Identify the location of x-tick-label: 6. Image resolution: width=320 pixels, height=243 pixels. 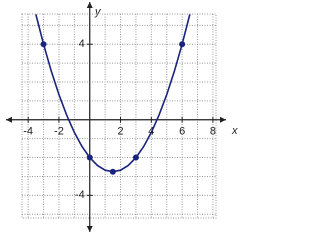
(182, 132).